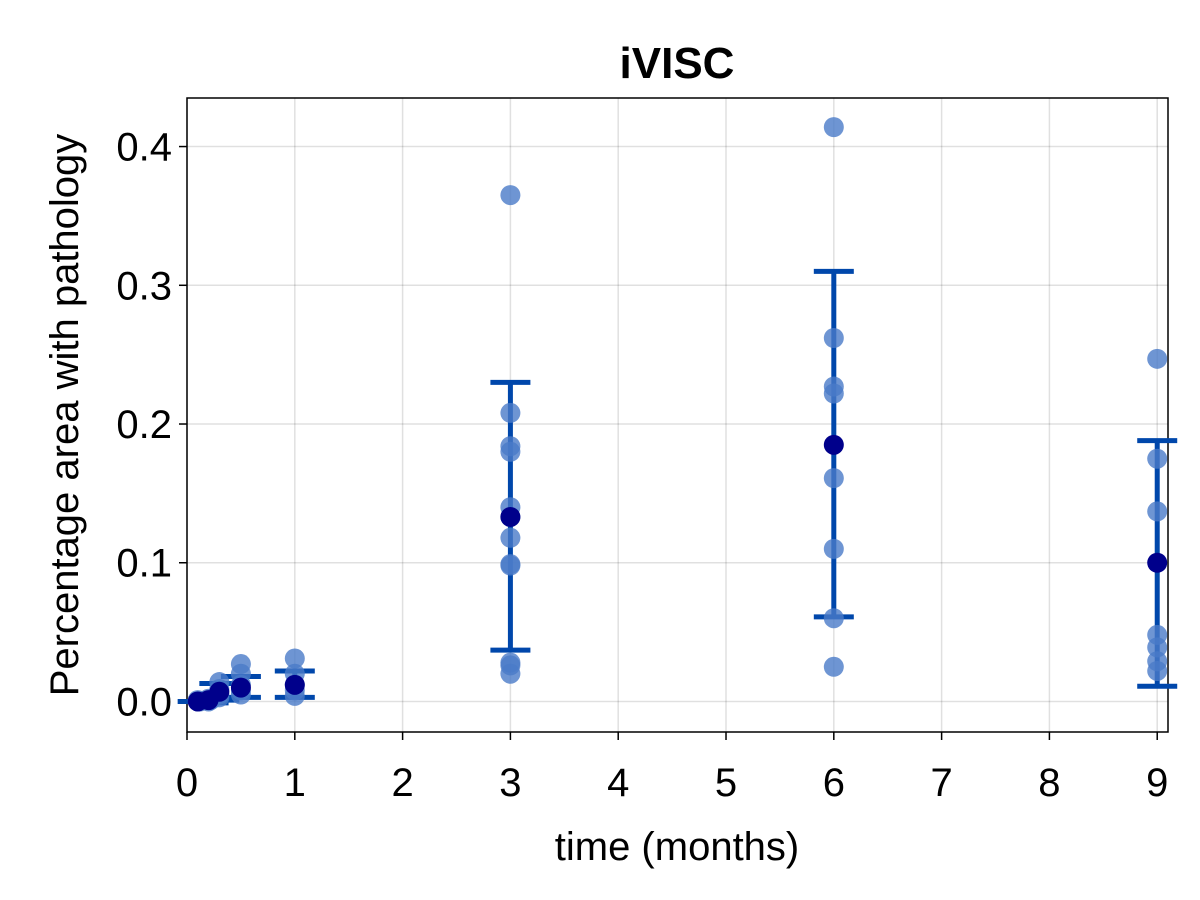 Image resolution: width=1200 pixels, height=900 pixels. What do you see at coordinates (187, 783) in the screenshot?
I see `x-tick-label: 0` at bounding box center [187, 783].